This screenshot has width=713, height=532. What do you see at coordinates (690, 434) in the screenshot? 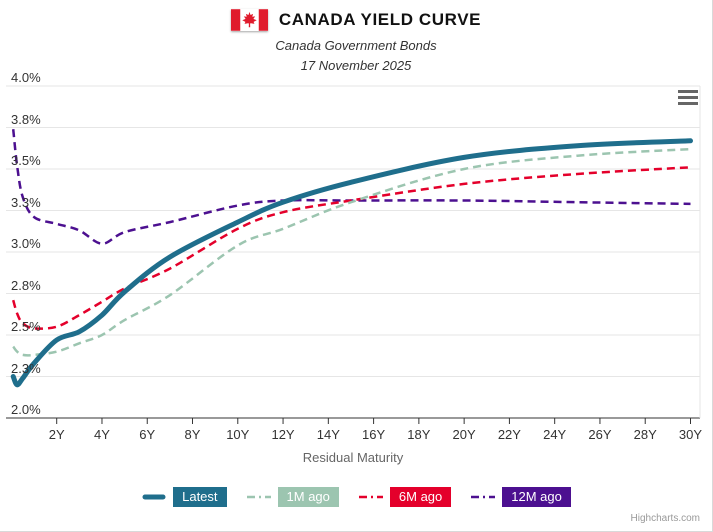
I see `x-axis-label: 30Y` at bounding box center [690, 434].